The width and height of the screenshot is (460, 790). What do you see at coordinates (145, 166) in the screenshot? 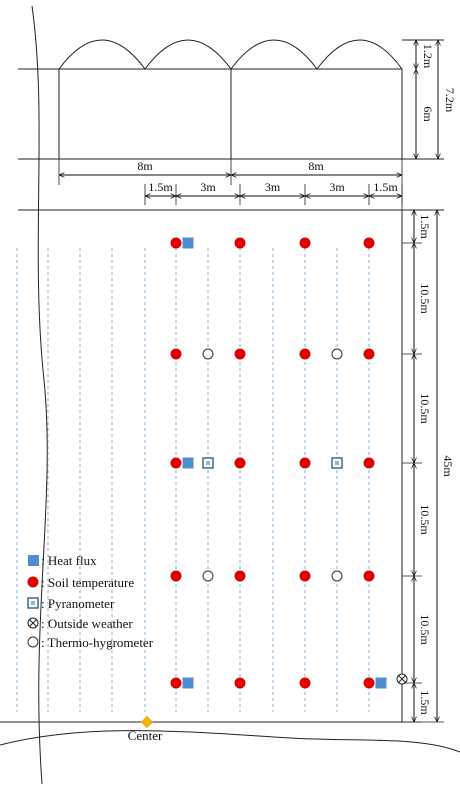
I see `span-left-label: 8m` at bounding box center [145, 166].